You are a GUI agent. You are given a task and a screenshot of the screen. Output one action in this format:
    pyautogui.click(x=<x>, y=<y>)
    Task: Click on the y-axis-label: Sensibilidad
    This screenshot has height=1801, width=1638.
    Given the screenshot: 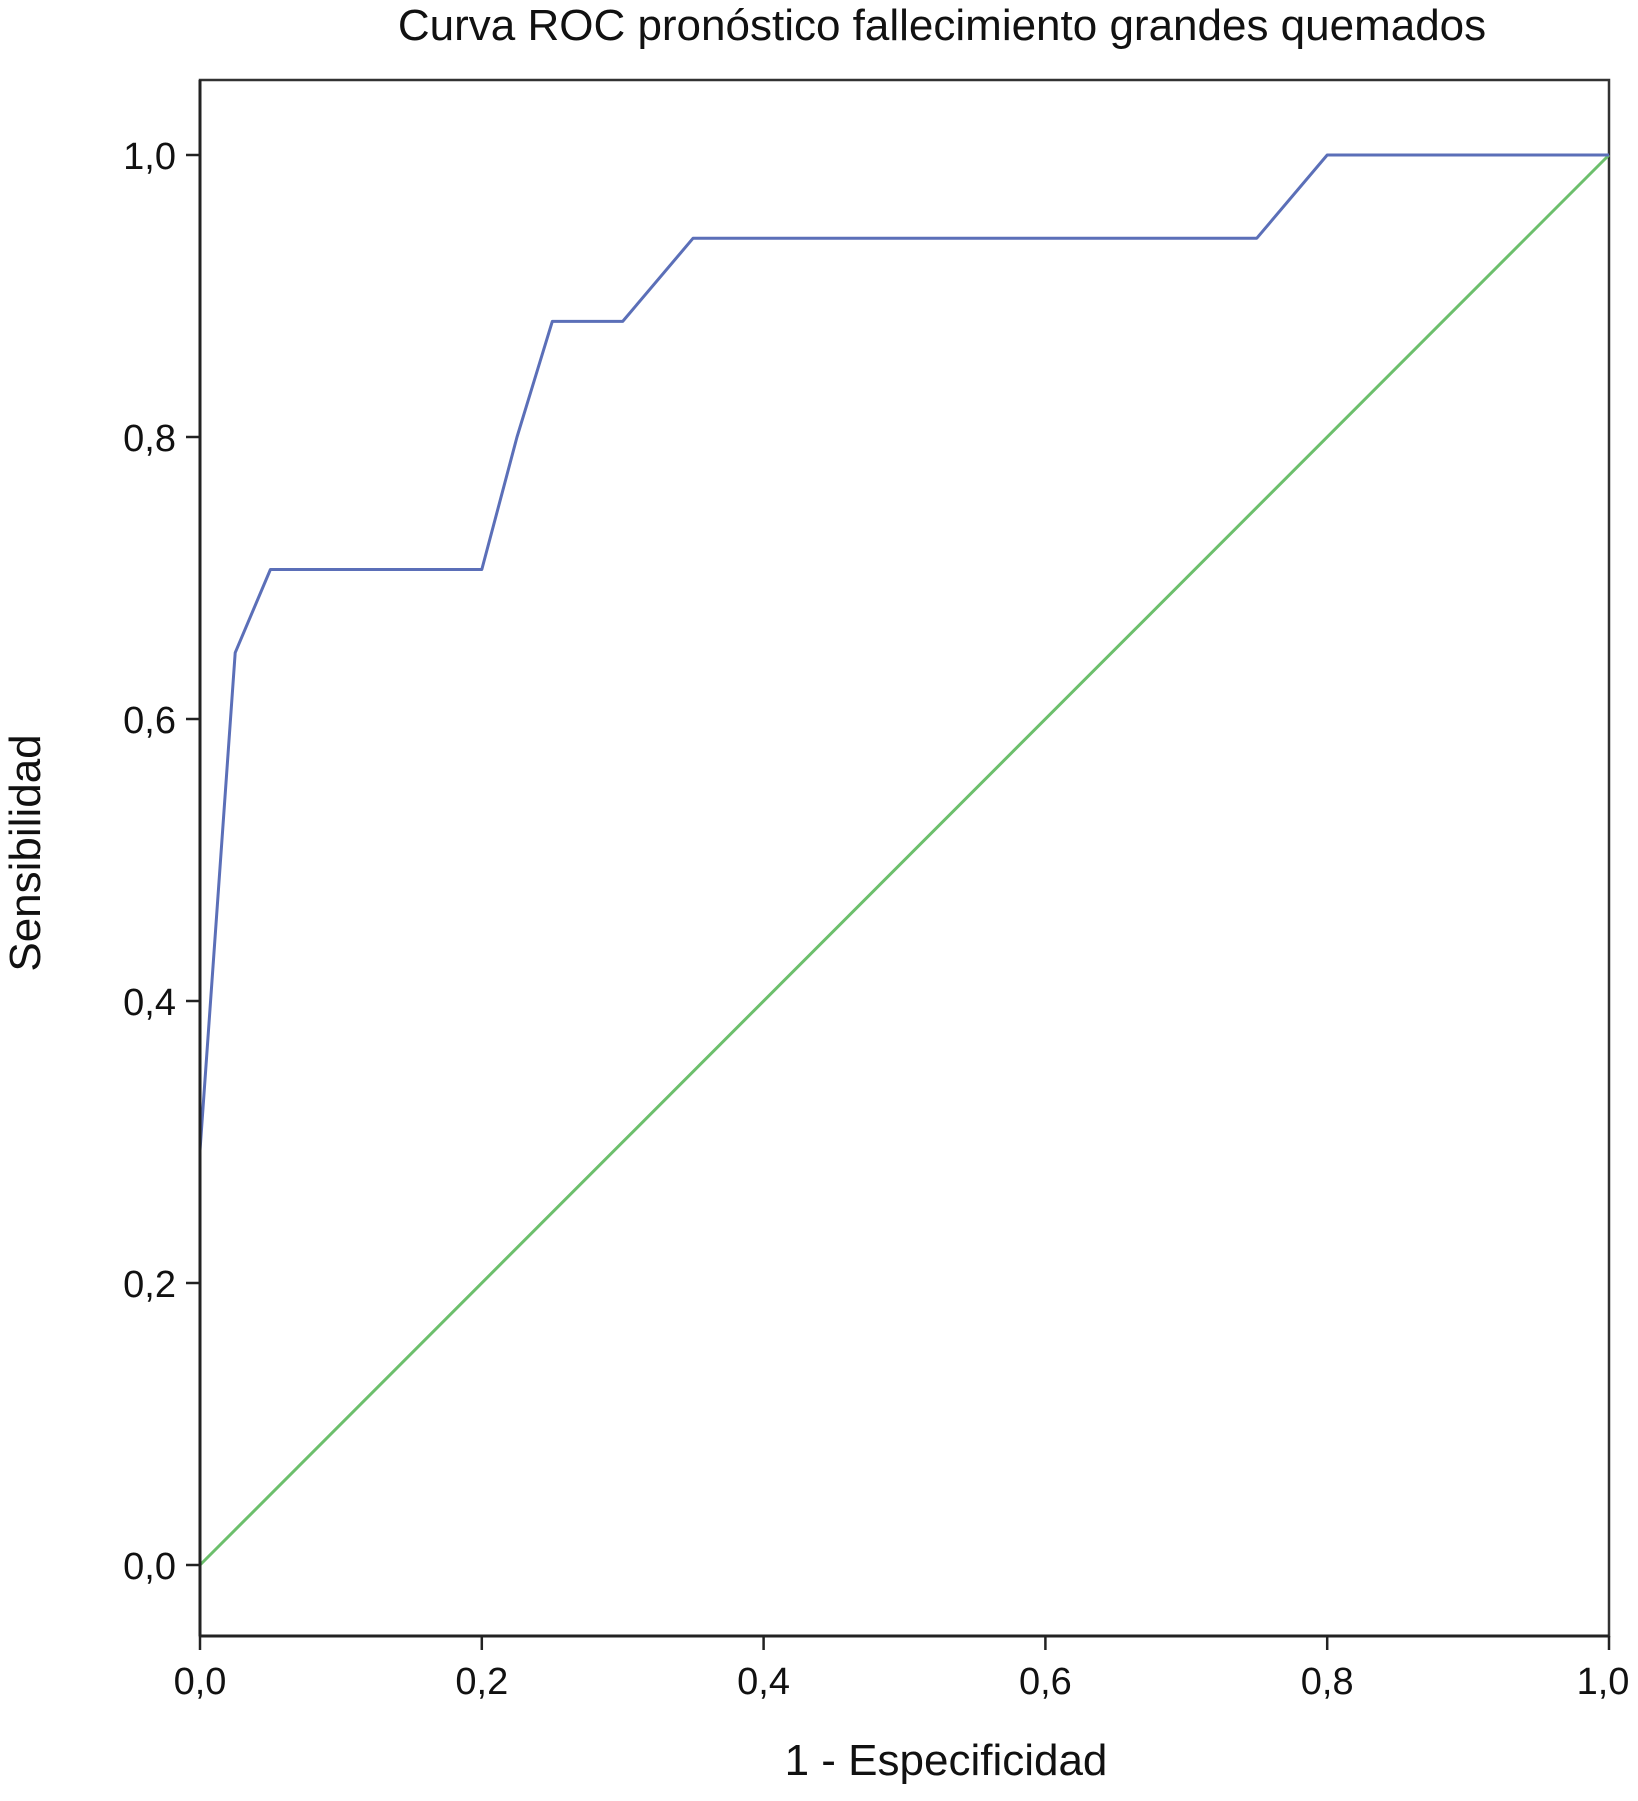 What is the action you would take?
    pyautogui.click(x=25, y=852)
    